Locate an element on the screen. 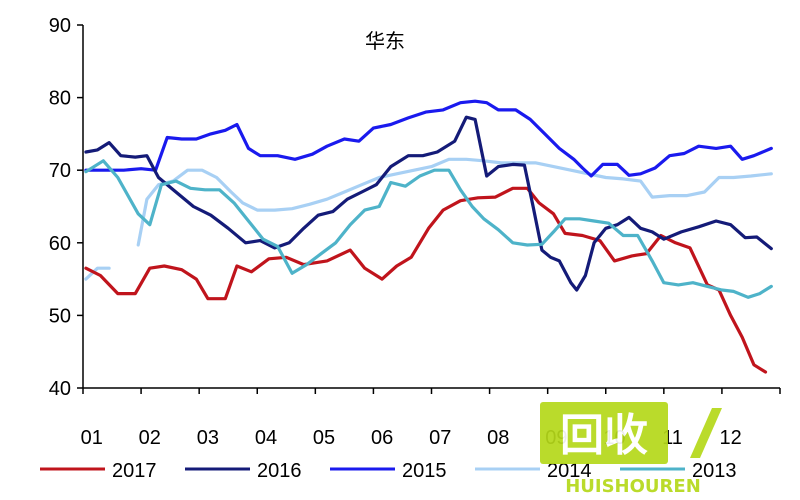 Image resolution: width=800 pixels, height=500 pixels. x-tick-label: 02 is located at coordinates (150, 438).